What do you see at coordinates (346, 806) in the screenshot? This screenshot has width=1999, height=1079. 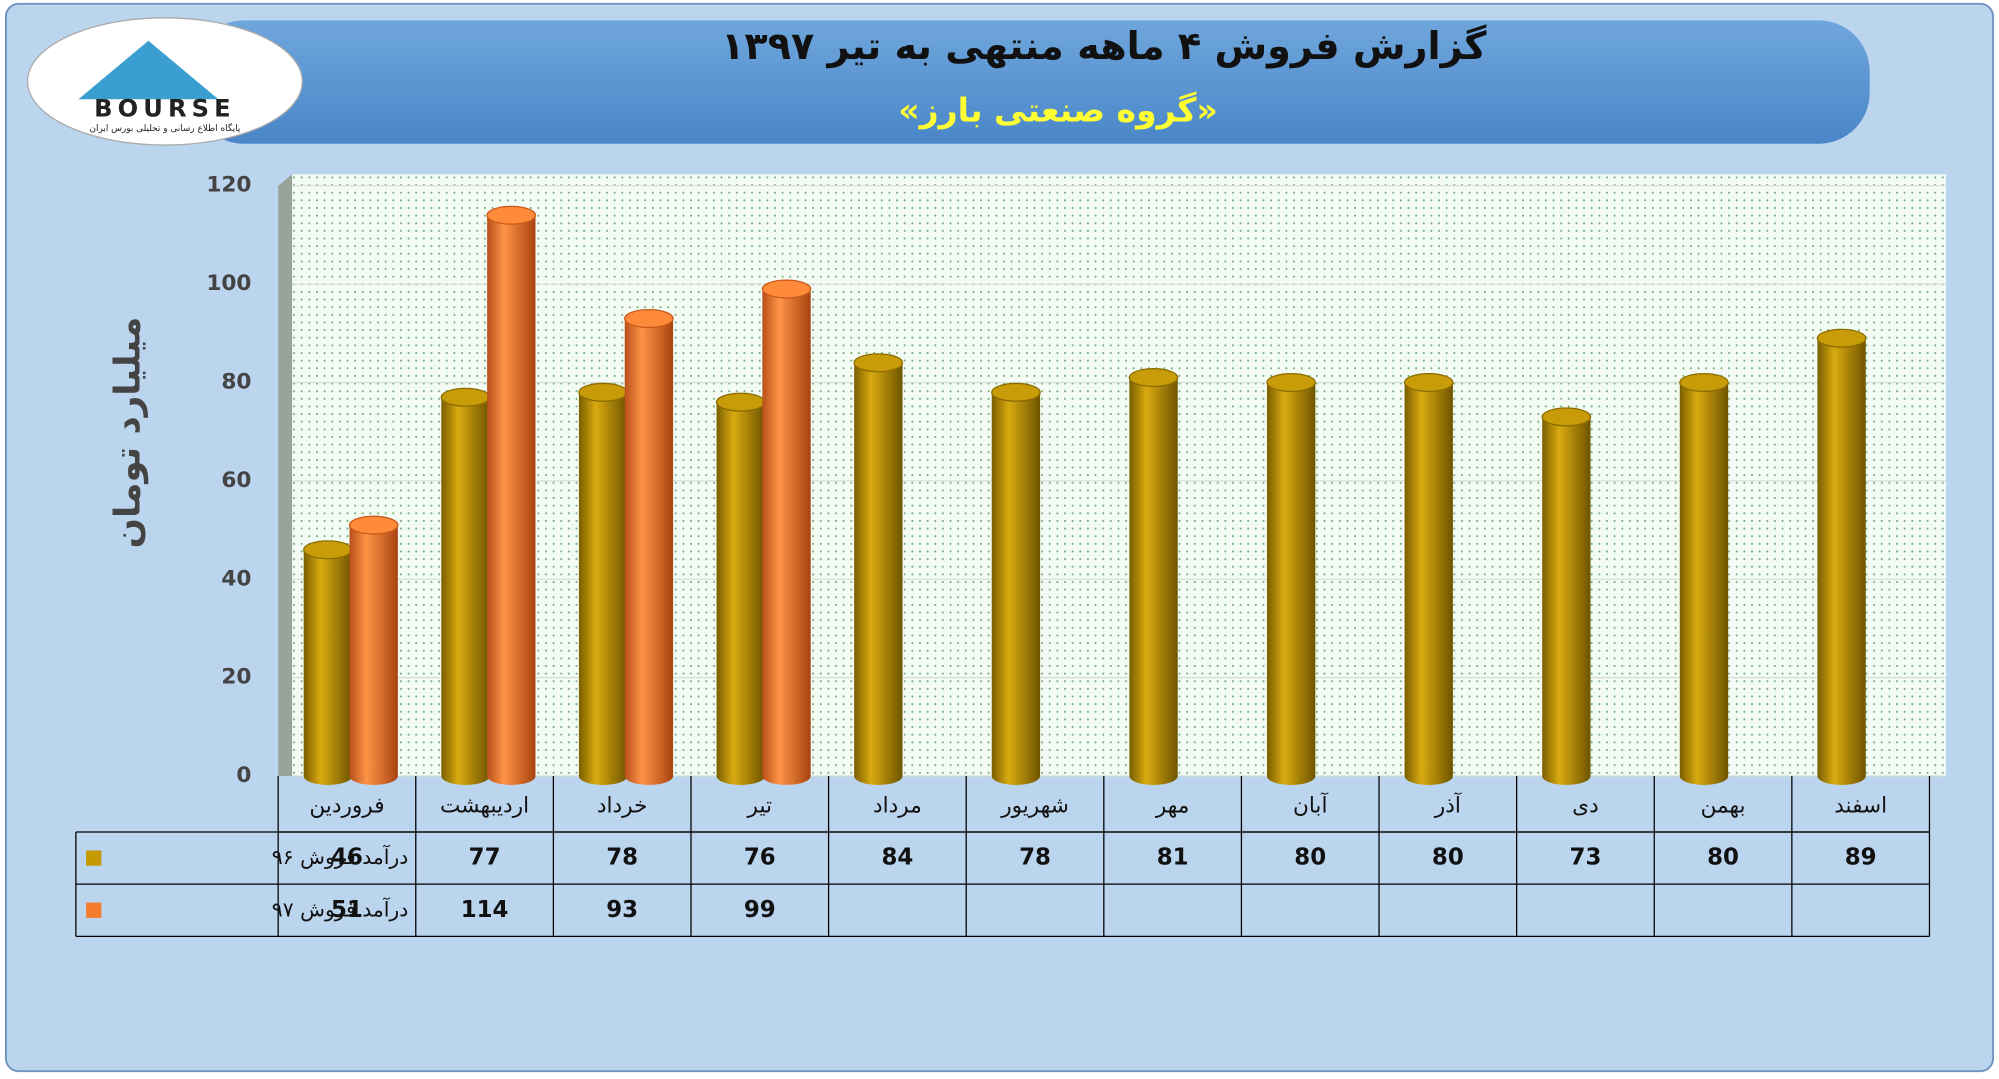 I see `x-tick-label: فروردین` at bounding box center [346, 806].